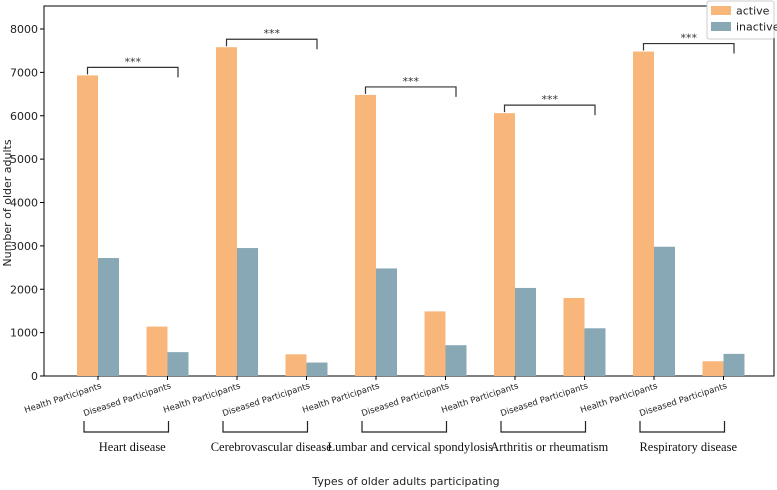 The height and width of the screenshot is (490, 777). What do you see at coordinates (721, 26) in the screenshot?
I see `legend-swatch-inactive` at bounding box center [721, 26].